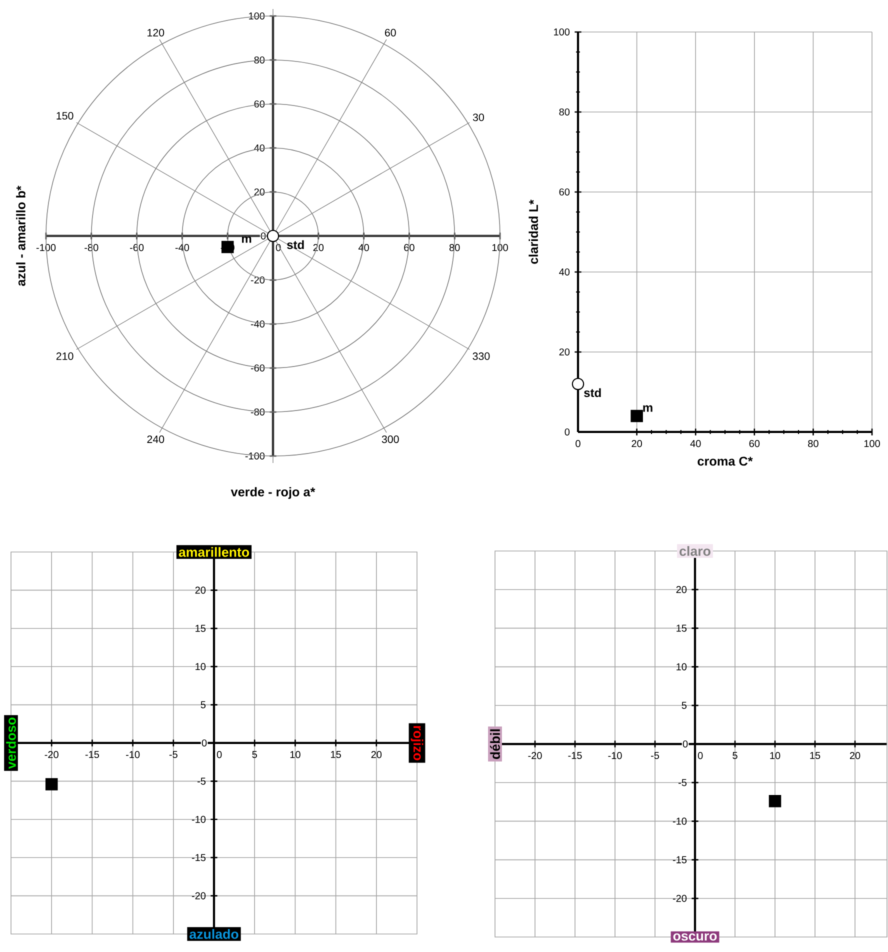 The width and height of the screenshot is (888, 952). I want to click on annotation: 30, so click(478, 118).